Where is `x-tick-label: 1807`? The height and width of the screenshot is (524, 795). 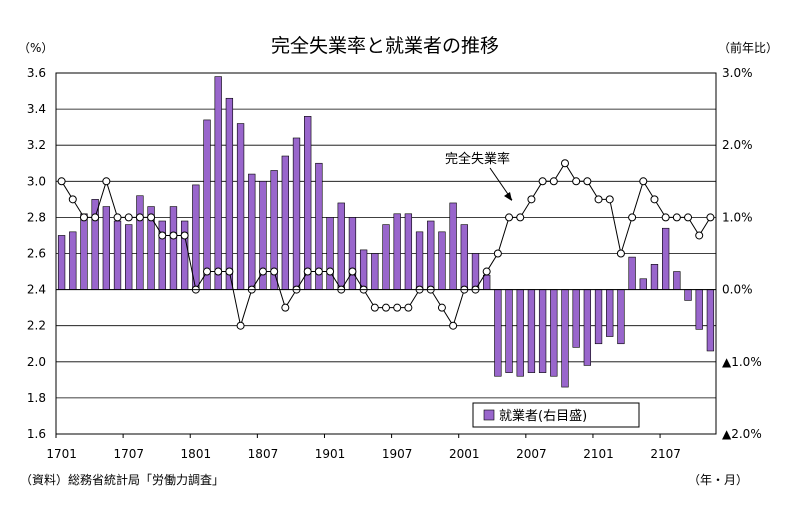
x-tick-label: 1807 is located at coordinates (263, 454).